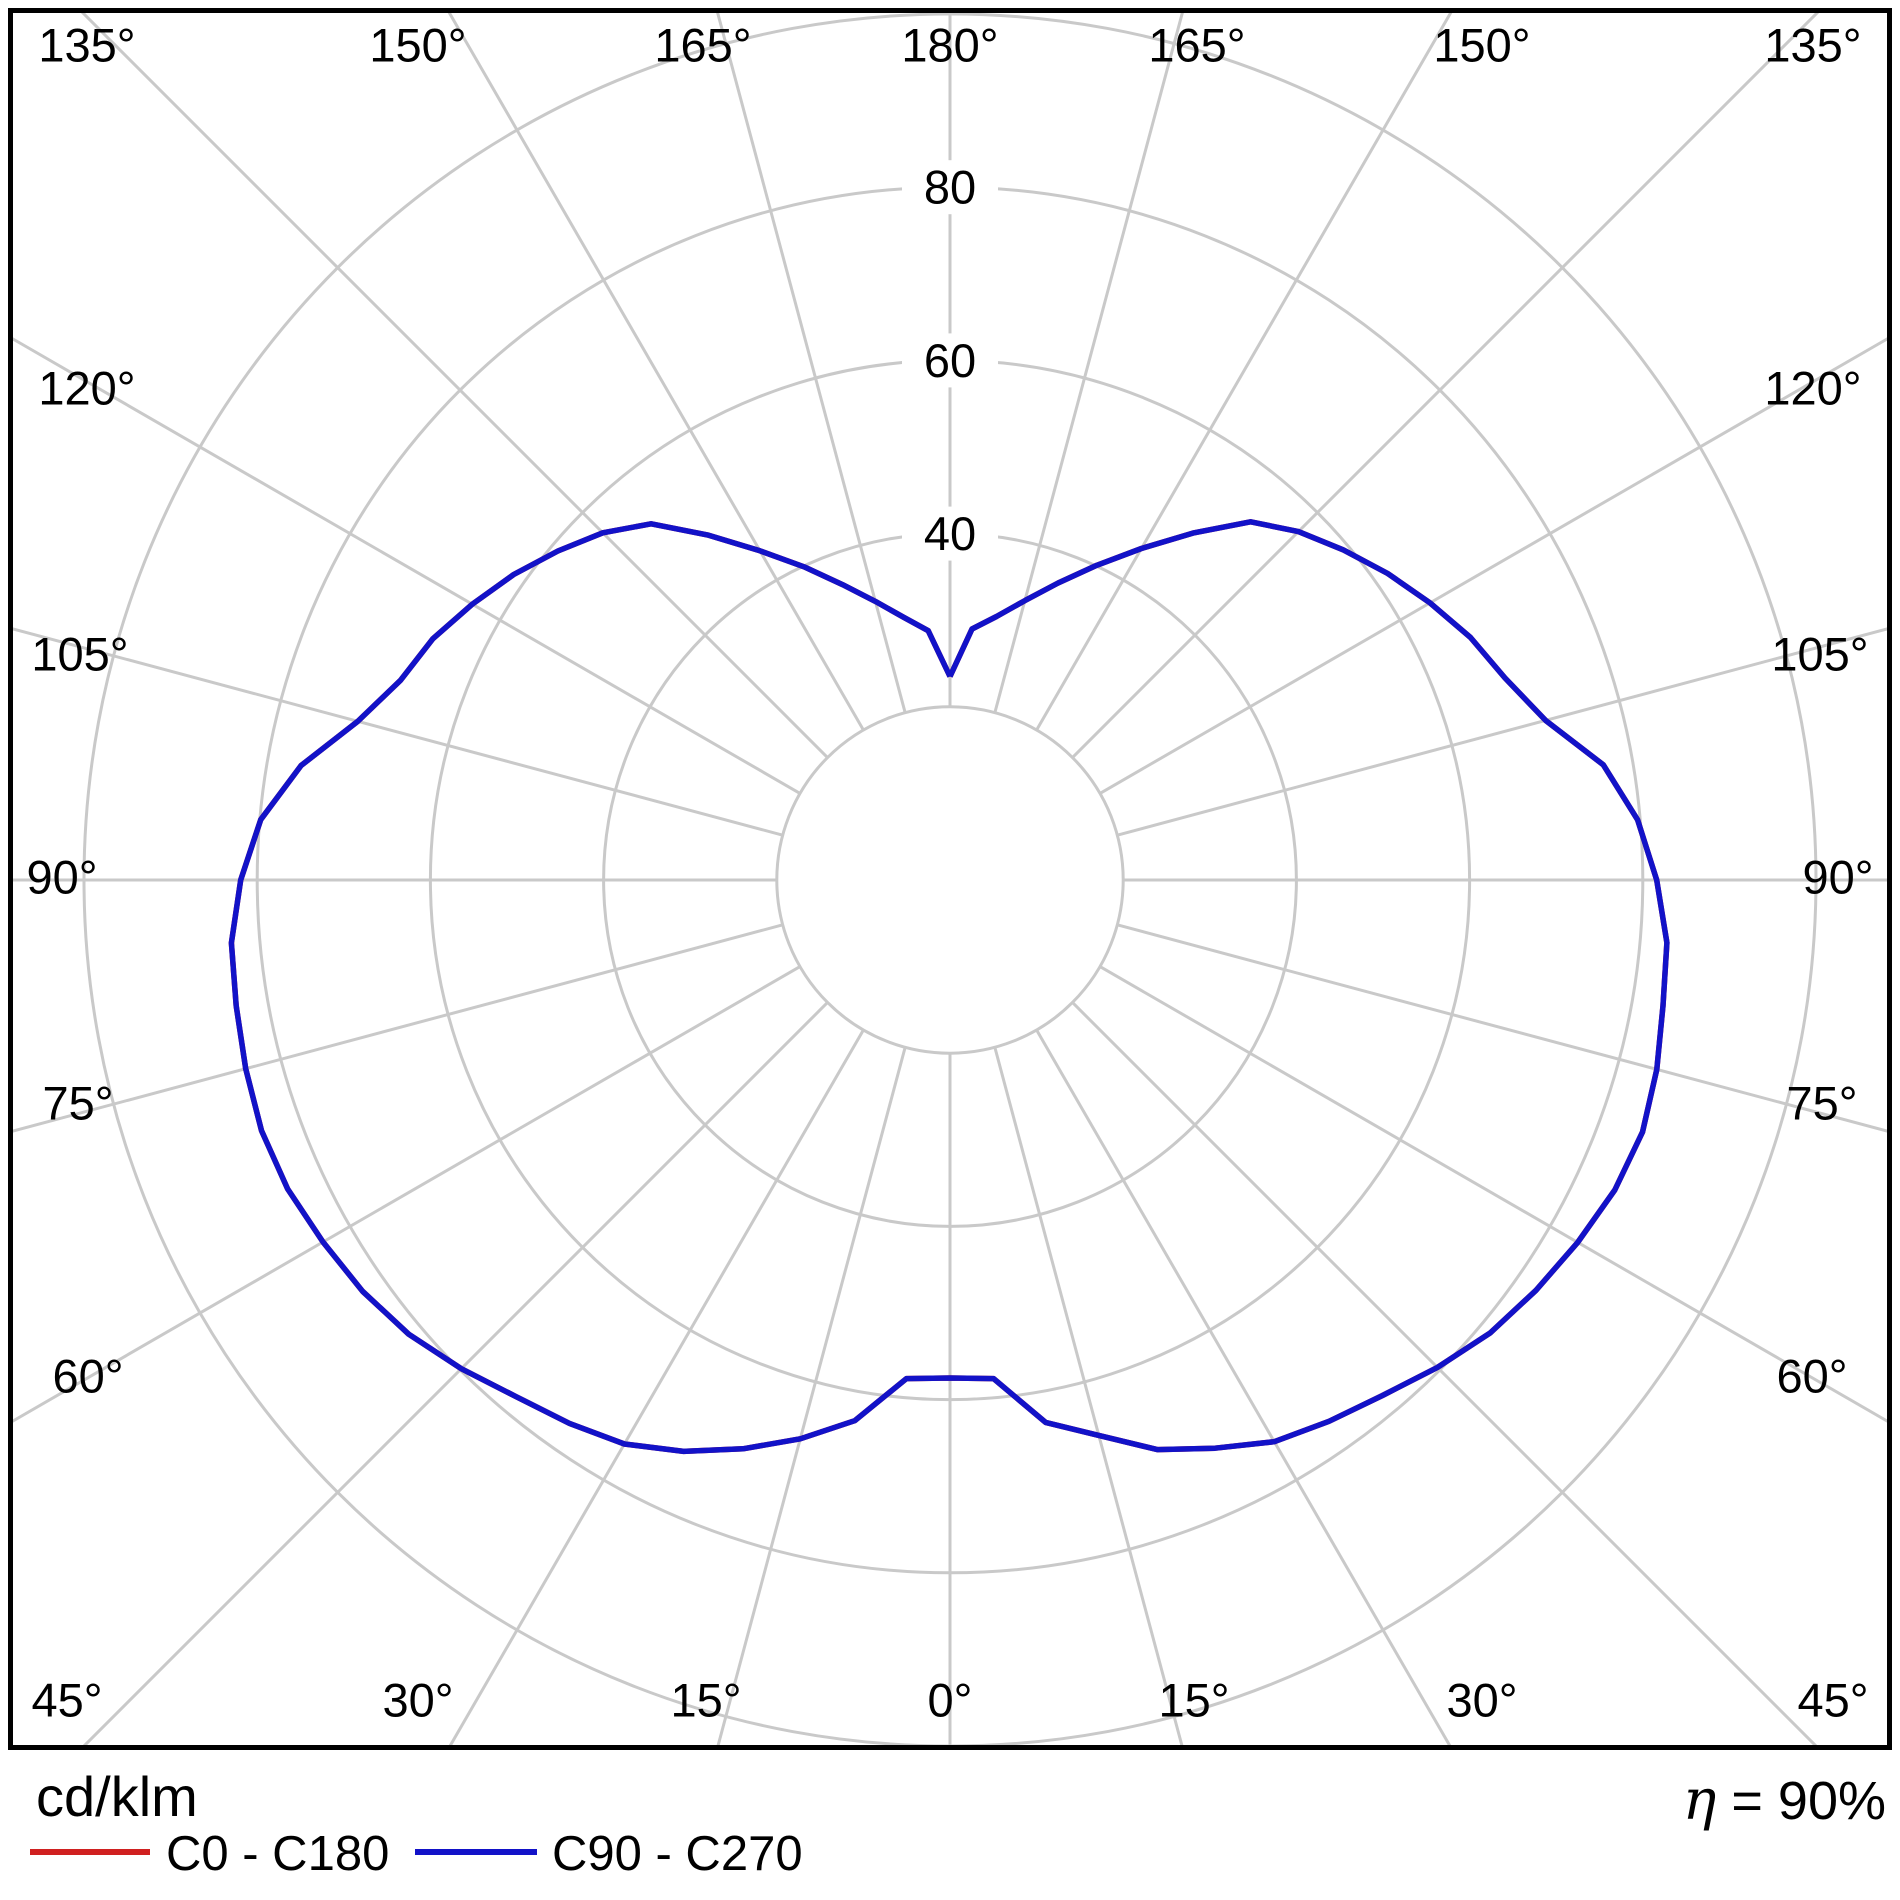 The height and width of the screenshot is (1900, 1900). What do you see at coordinates (702, 45) in the screenshot?
I see `angle-label-2: 165°` at bounding box center [702, 45].